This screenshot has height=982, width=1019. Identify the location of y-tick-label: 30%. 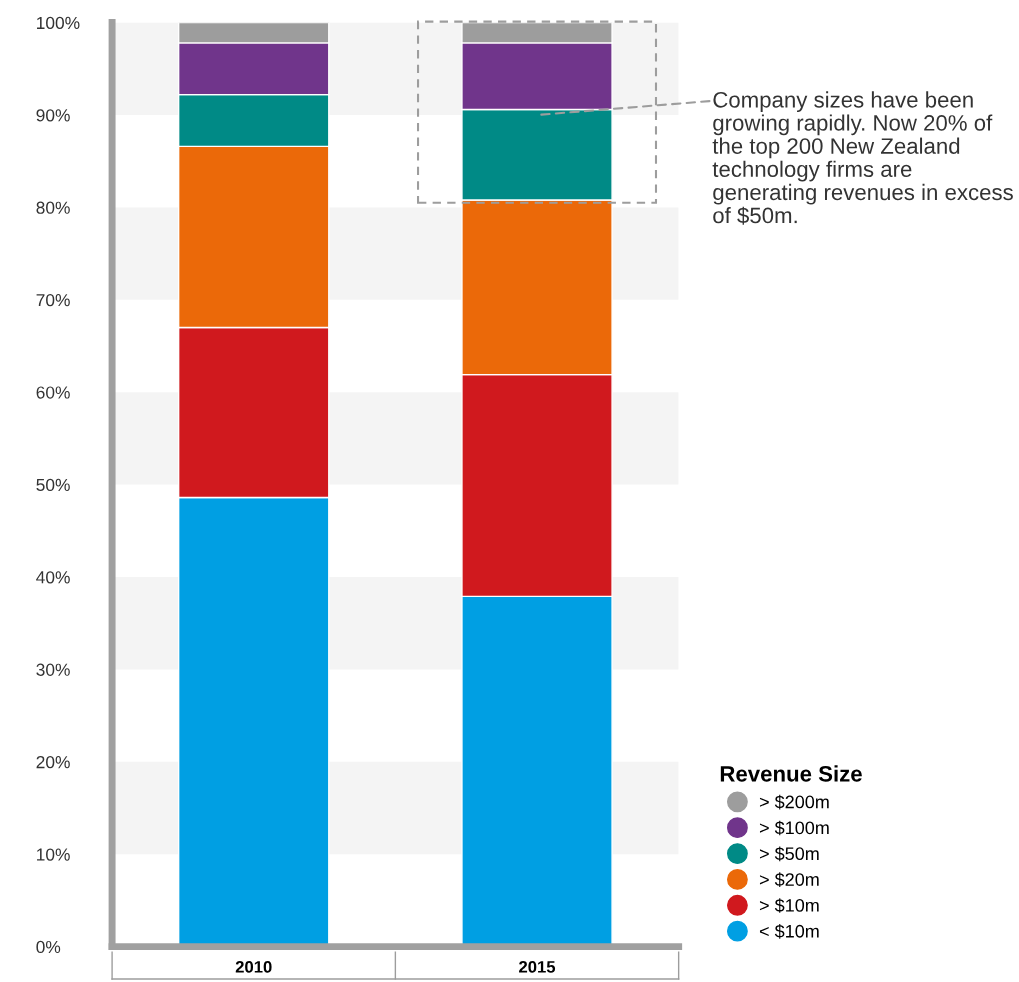
(53, 669).